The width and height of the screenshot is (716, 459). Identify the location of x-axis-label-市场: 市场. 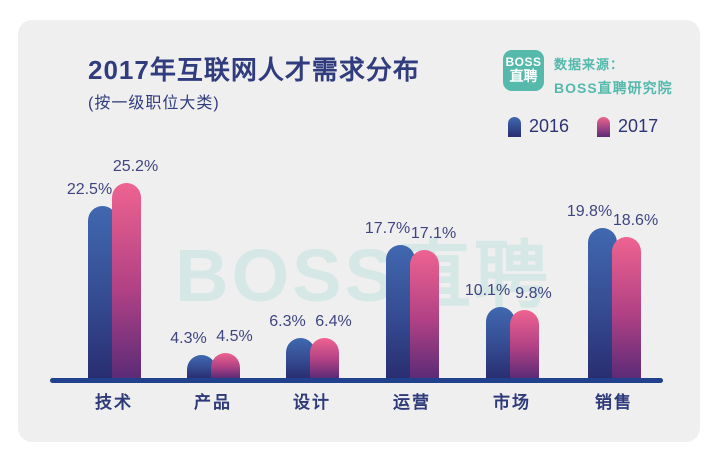
(512, 402).